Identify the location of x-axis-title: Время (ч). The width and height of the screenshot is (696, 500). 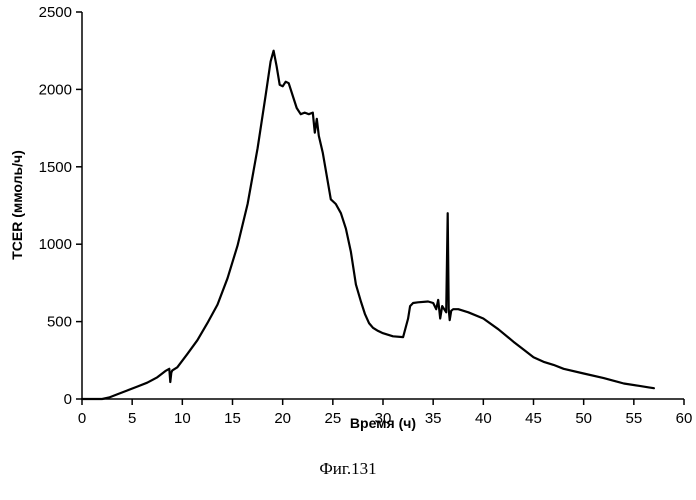
(383, 423).